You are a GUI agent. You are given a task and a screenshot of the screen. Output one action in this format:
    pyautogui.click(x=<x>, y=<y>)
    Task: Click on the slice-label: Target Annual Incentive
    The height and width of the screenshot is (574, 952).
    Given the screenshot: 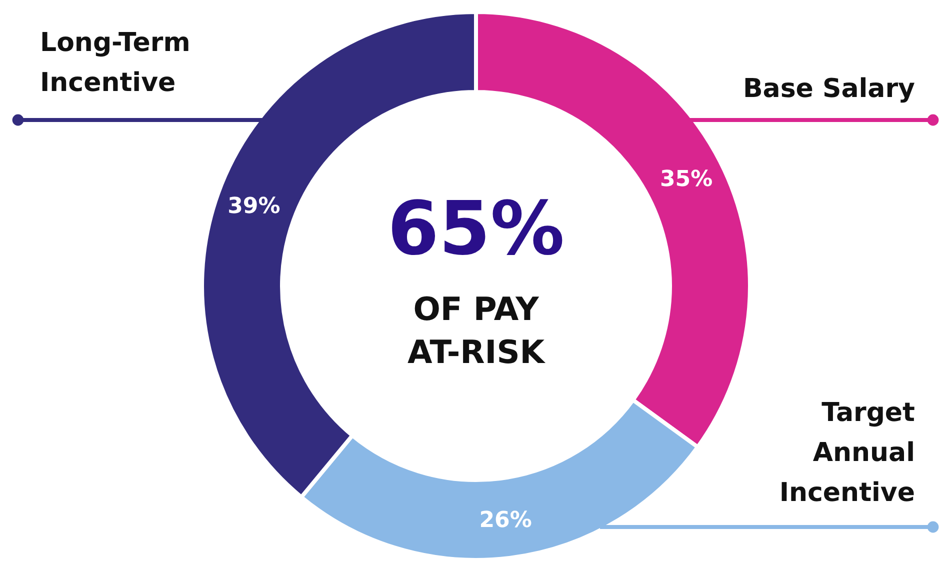 What is the action you would take?
    pyautogui.click(x=847, y=453)
    